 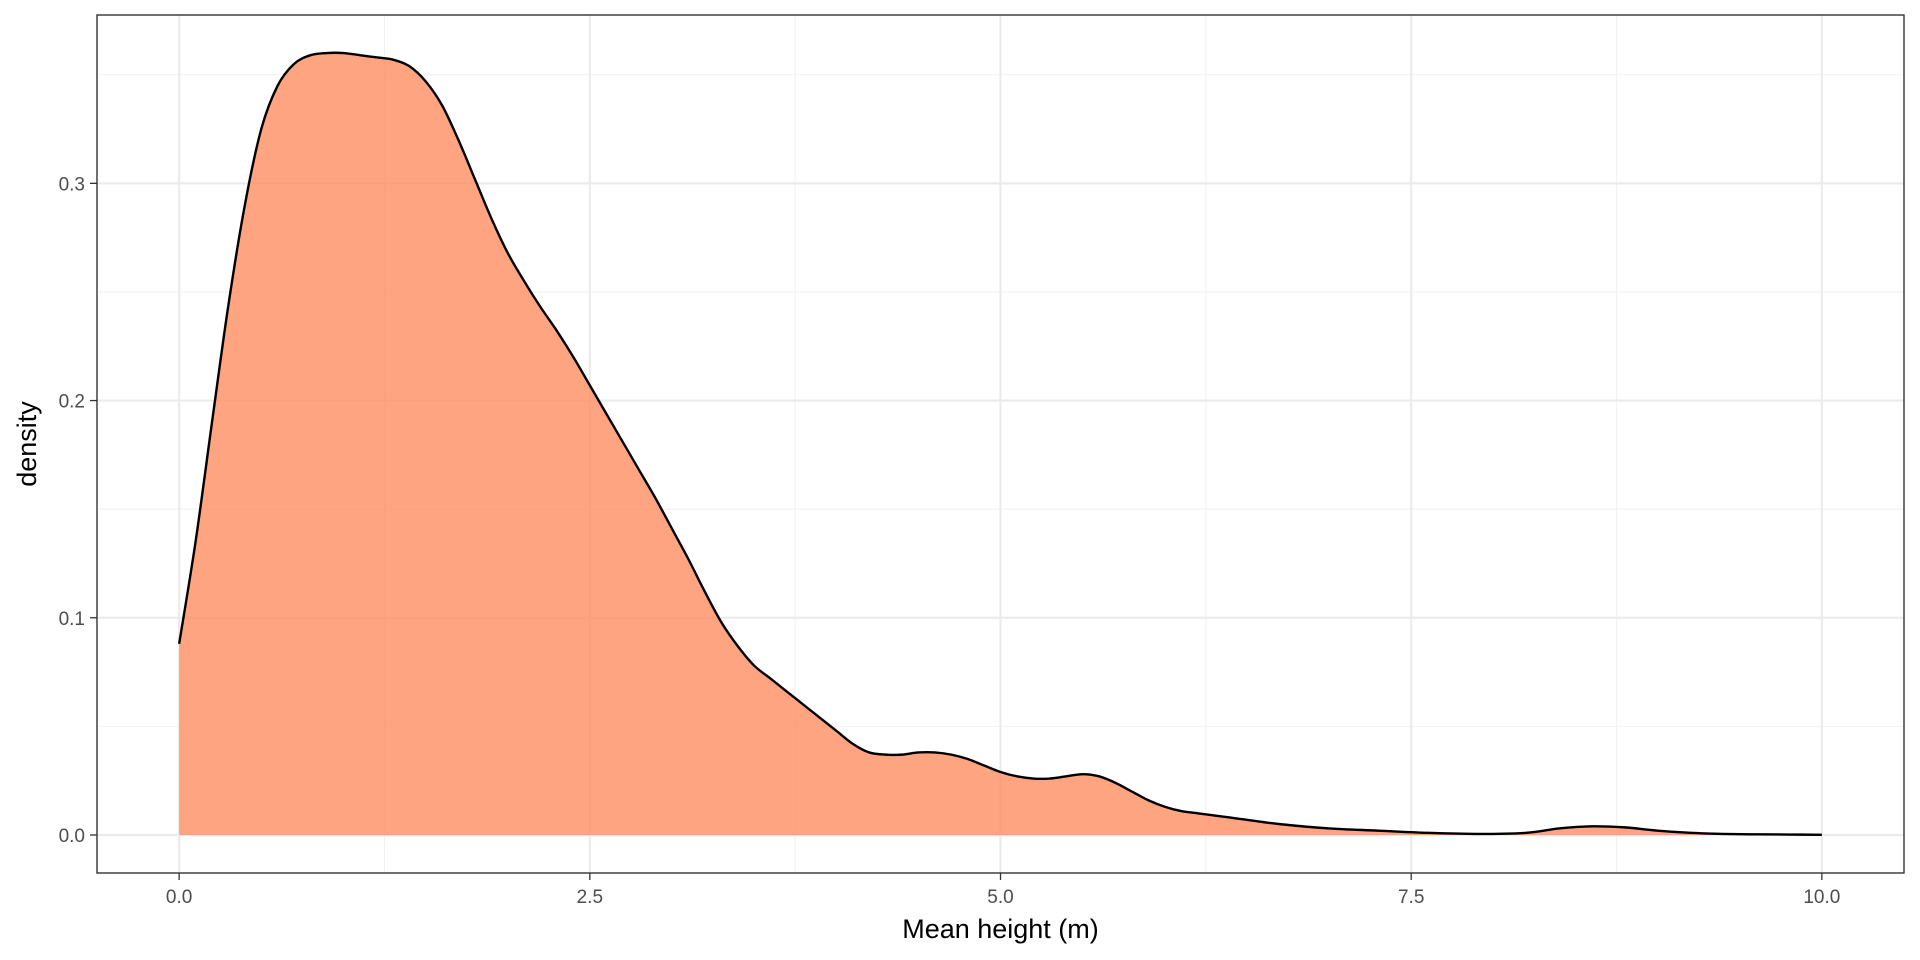 What do you see at coordinates (27, 444) in the screenshot?
I see `y-axis-title: density` at bounding box center [27, 444].